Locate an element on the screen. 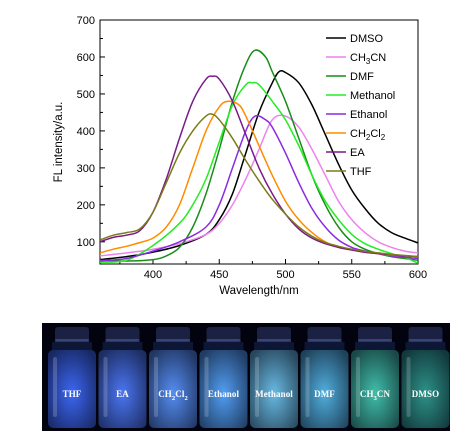  vial-label-ea: EA is located at coordinates (122, 394).